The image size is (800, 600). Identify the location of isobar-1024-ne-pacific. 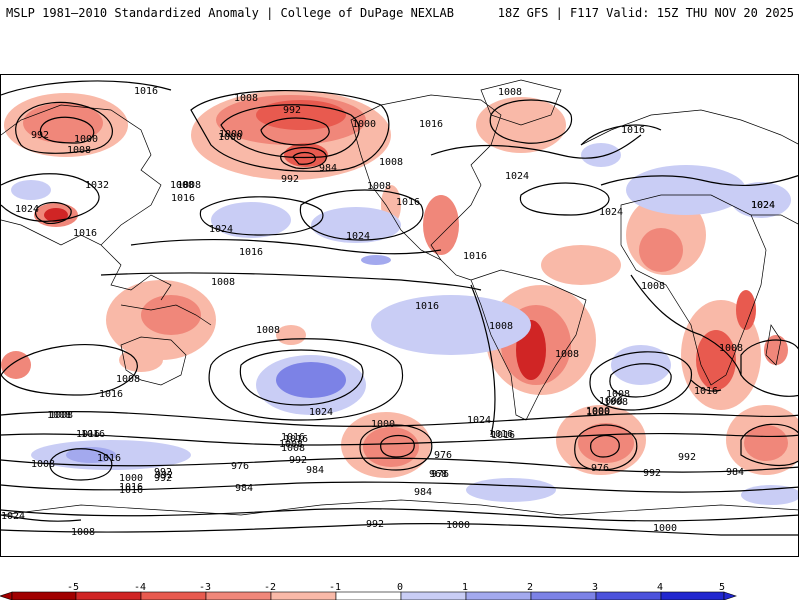
(361, 215).